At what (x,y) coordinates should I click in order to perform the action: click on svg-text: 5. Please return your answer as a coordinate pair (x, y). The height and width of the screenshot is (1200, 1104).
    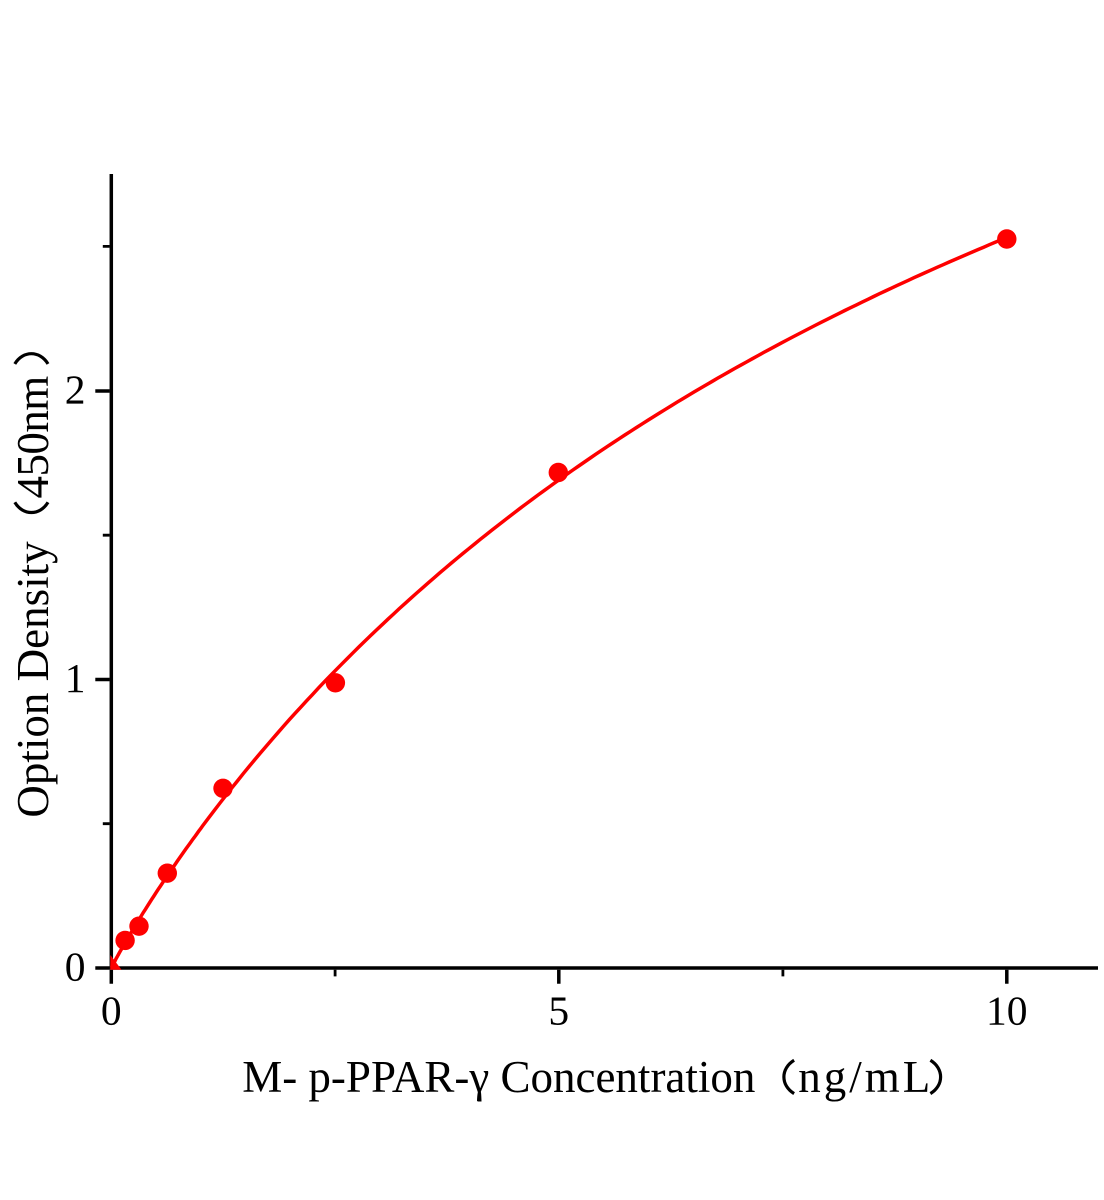
    Looking at the image, I should click on (558, 1011).